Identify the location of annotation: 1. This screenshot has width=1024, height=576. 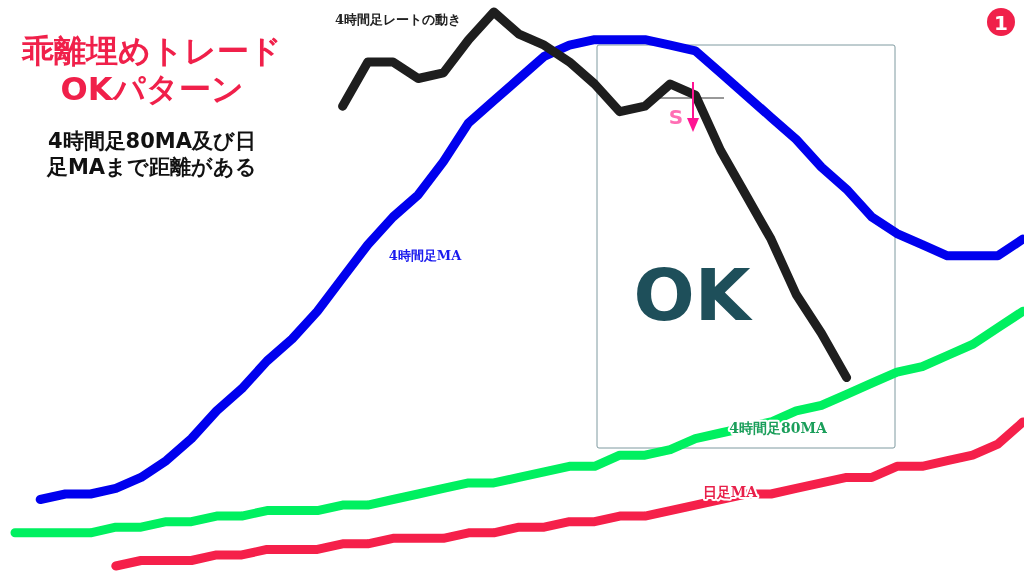
(1001, 23).